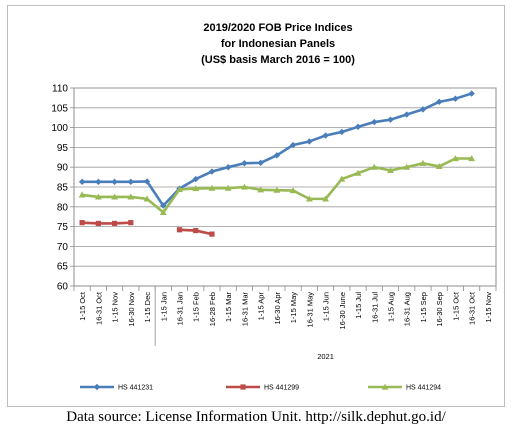  I want to click on y-tick-label: 70, so click(63, 247).